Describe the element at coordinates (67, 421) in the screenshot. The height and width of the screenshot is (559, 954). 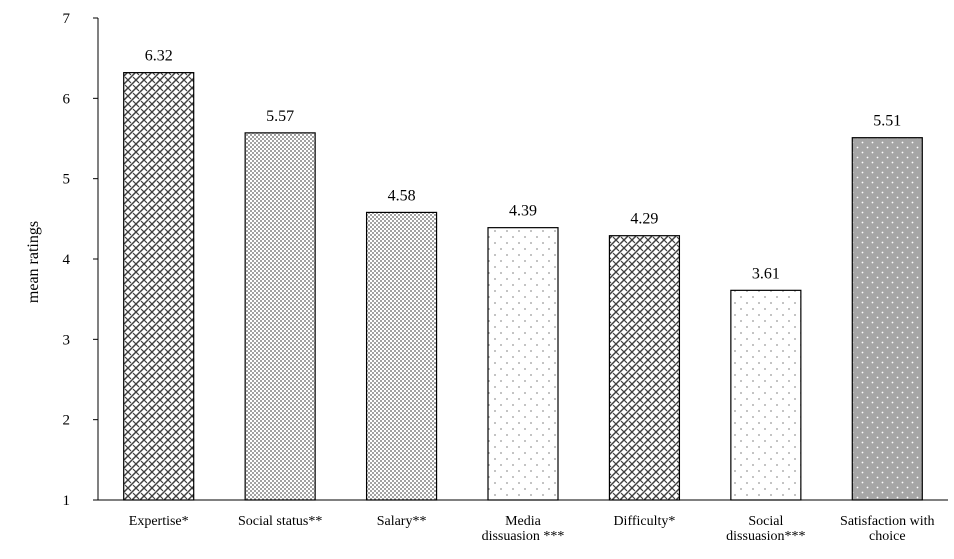
I see `y-tick-label: 2` at that location.